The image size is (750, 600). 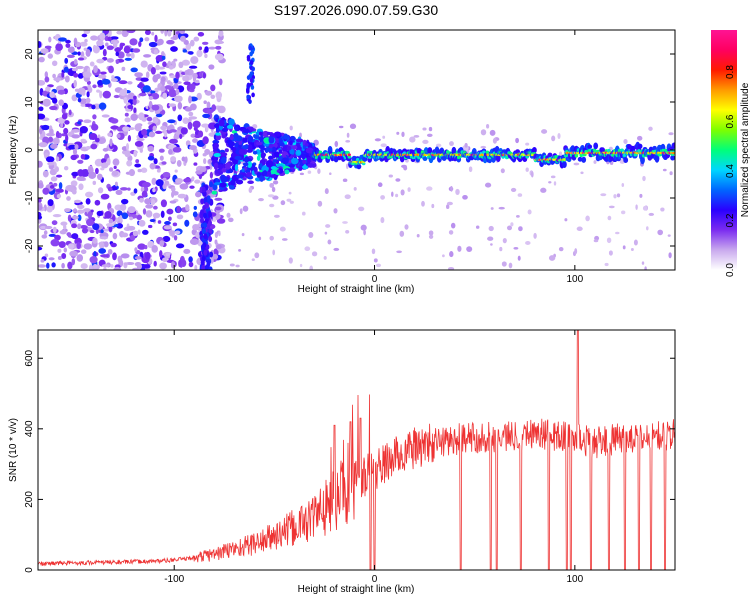 I want to click on colorbar-tick-label: 0.0, so click(x=730, y=270).